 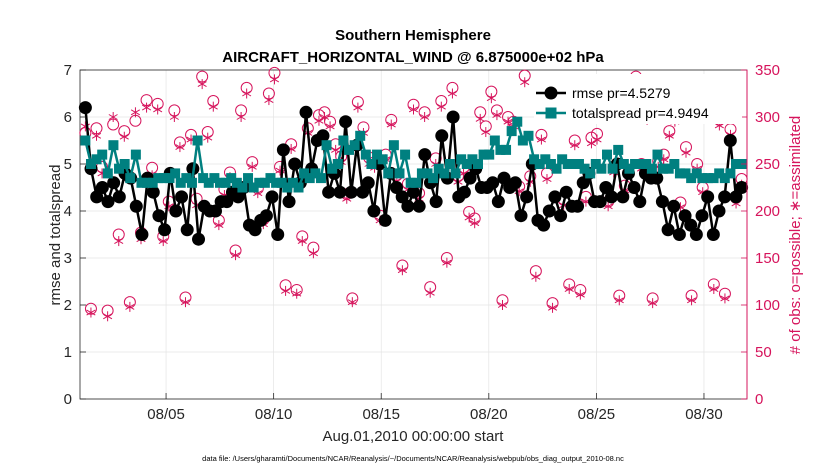 What do you see at coordinates (414, 436) in the screenshot?
I see `x-axis-label: Aug.01,2010 00:00:00 start` at bounding box center [414, 436].